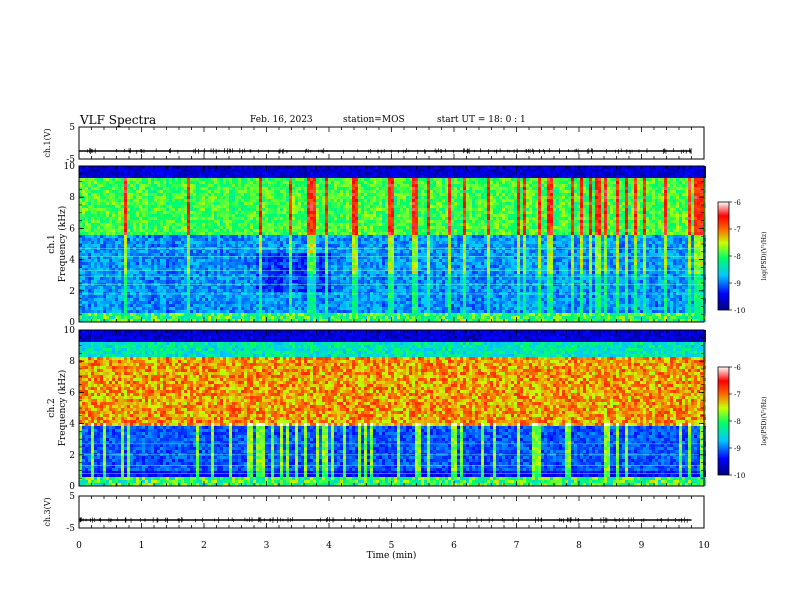  I want to click on ch2-spectrogram-ylabel-quantity: Frequency (kHz), so click(62, 408).